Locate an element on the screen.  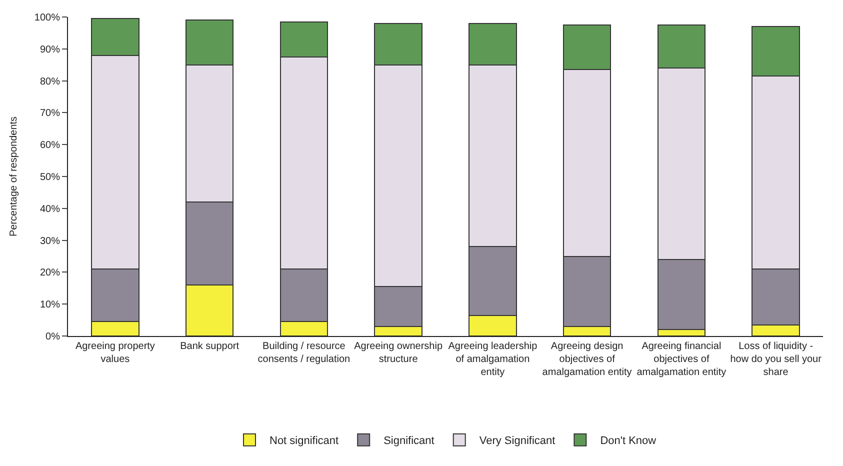
x-tick-label: Building / resource consents / regulation is located at coordinates (304, 353).